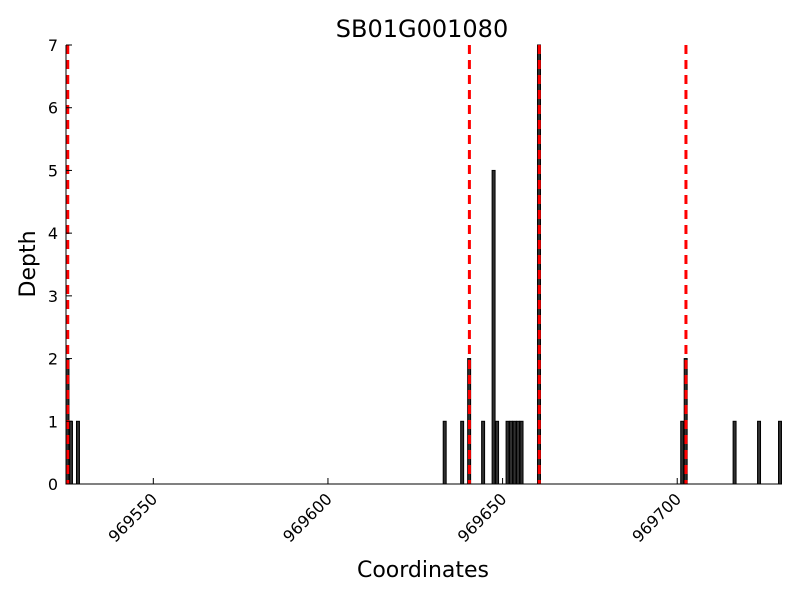 This screenshot has height=600, width=800. I want to click on y-tick-label: 0, so click(53, 484).